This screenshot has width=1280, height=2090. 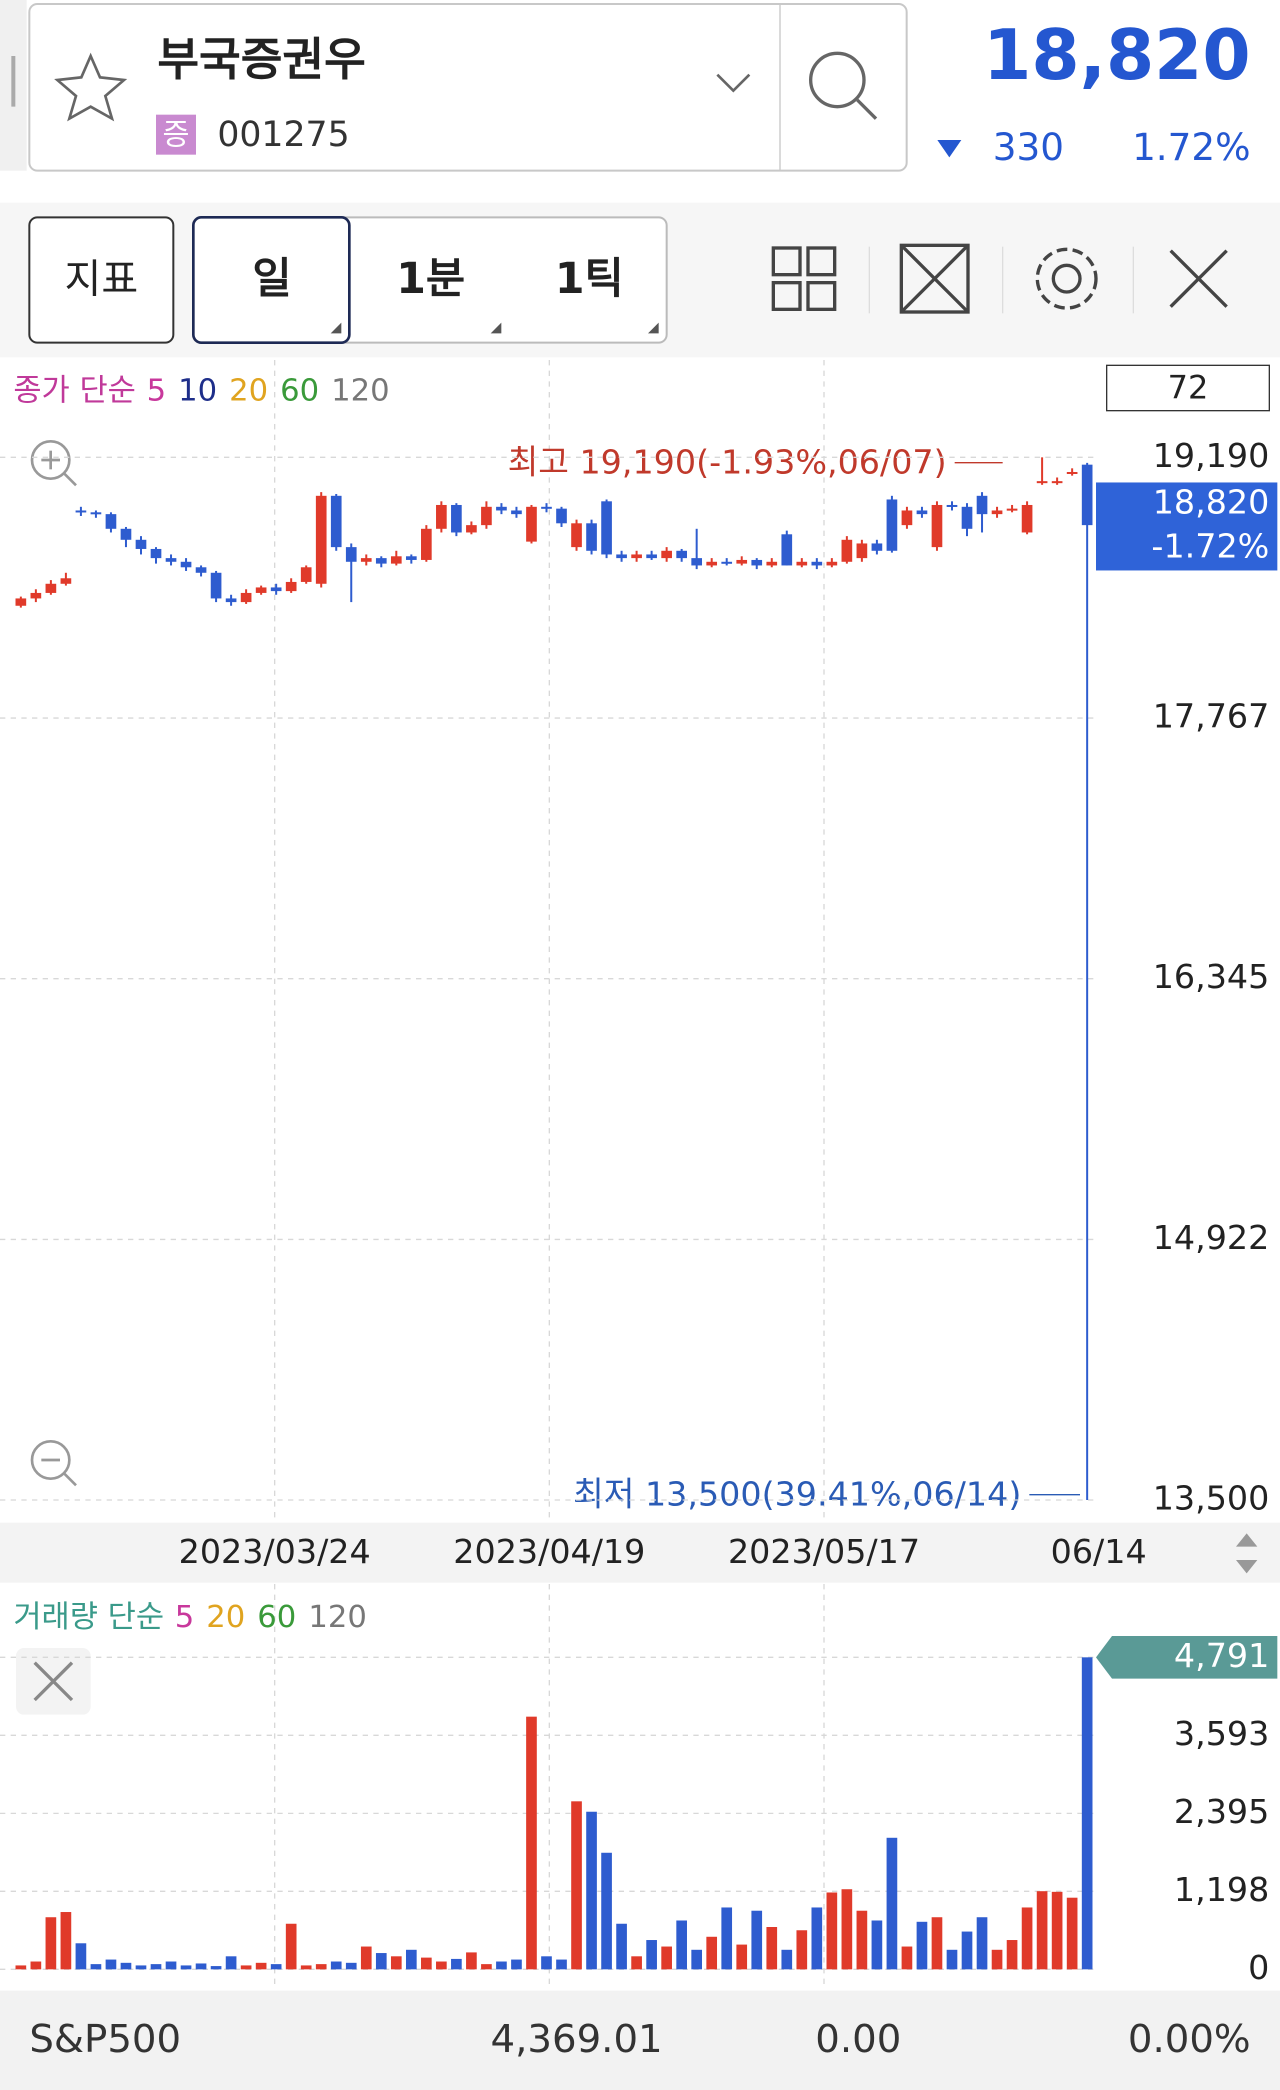 I want to click on current-price: 18,820, so click(x=1211, y=501).